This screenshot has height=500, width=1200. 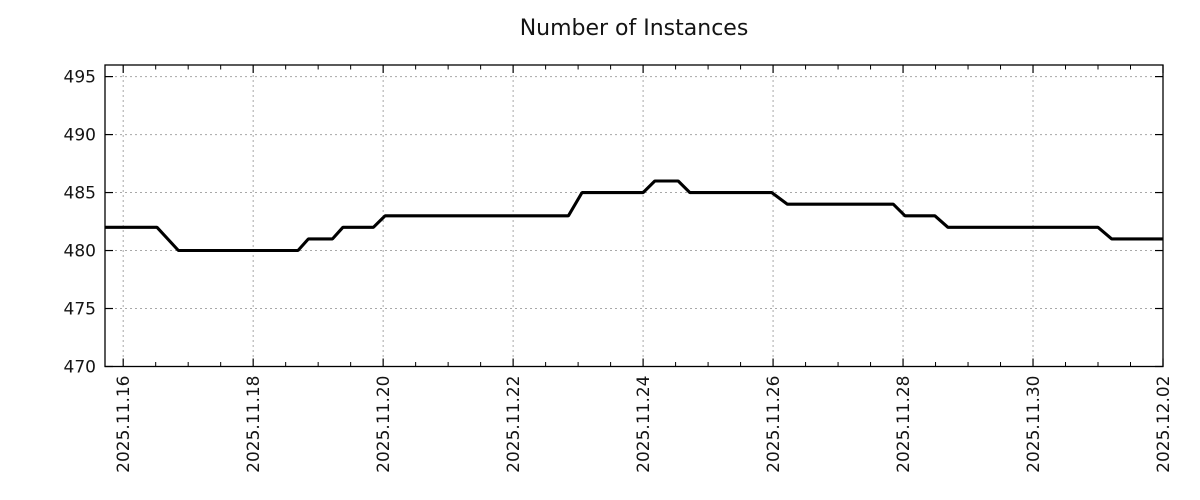 What do you see at coordinates (774, 424) in the screenshot?
I see `x-axis-tick-label: 2025.11.26` at bounding box center [774, 424].